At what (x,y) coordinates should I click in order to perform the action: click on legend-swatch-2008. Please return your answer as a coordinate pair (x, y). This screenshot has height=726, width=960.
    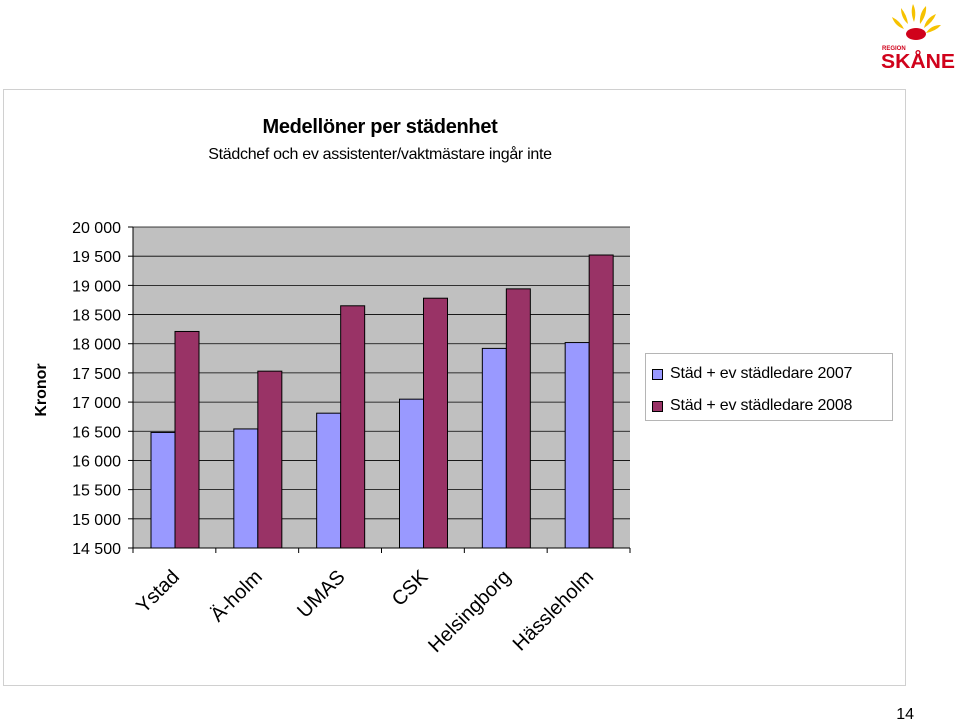
    Looking at the image, I should click on (657, 406).